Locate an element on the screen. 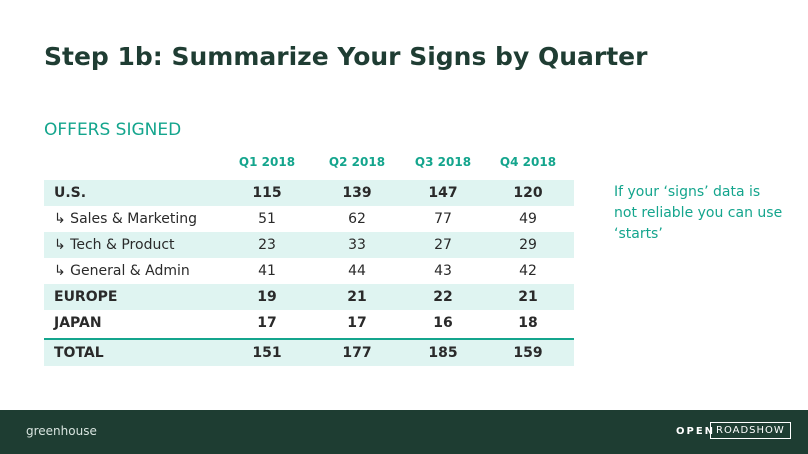  cell-value: 159 is located at coordinates (528, 353).